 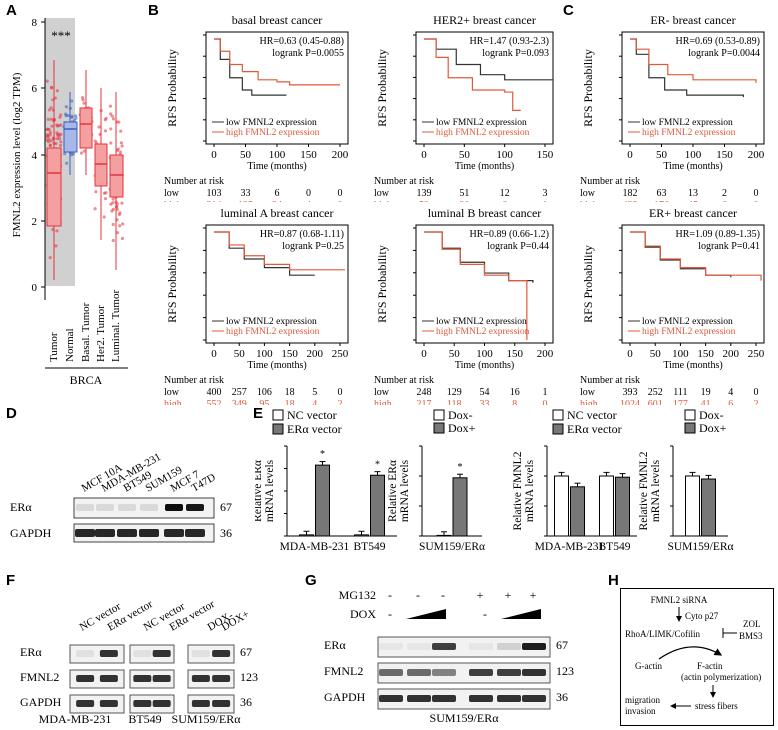 What do you see at coordinates (86, 128) in the screenshot?
I see `basal-box` at bounding box center [86, 128].